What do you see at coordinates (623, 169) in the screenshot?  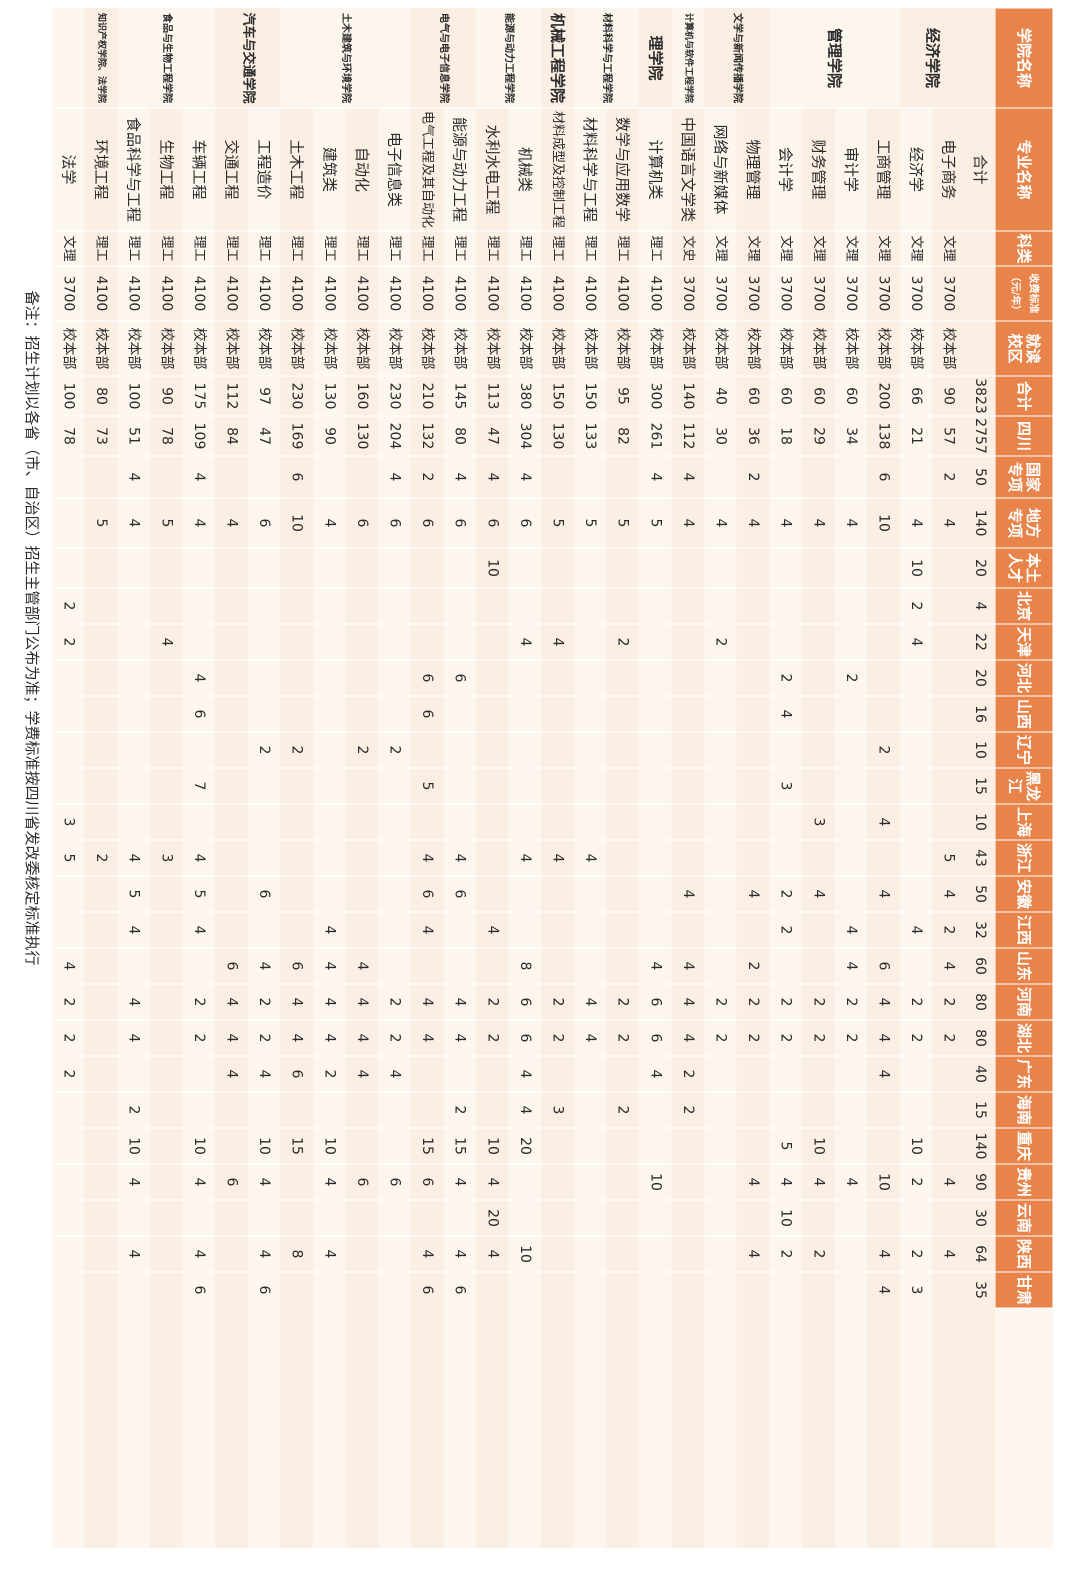 I see `major-name: 数学与应用数学` at bounding box center [623, 169].